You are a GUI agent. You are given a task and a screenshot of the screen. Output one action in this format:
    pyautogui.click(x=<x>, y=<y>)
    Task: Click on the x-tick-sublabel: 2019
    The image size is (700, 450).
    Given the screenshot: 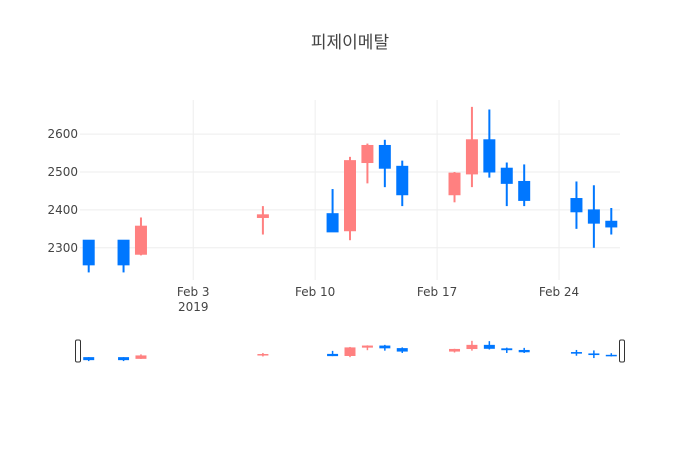 What is the action you would take?
    pyautogui.click(x=193, y=307)
    